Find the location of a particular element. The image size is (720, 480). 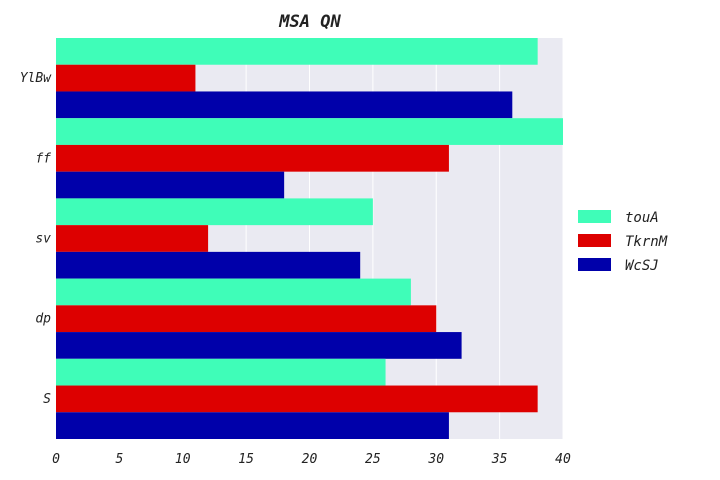

y-tick-label: ff is located at coordinates (43, 158).